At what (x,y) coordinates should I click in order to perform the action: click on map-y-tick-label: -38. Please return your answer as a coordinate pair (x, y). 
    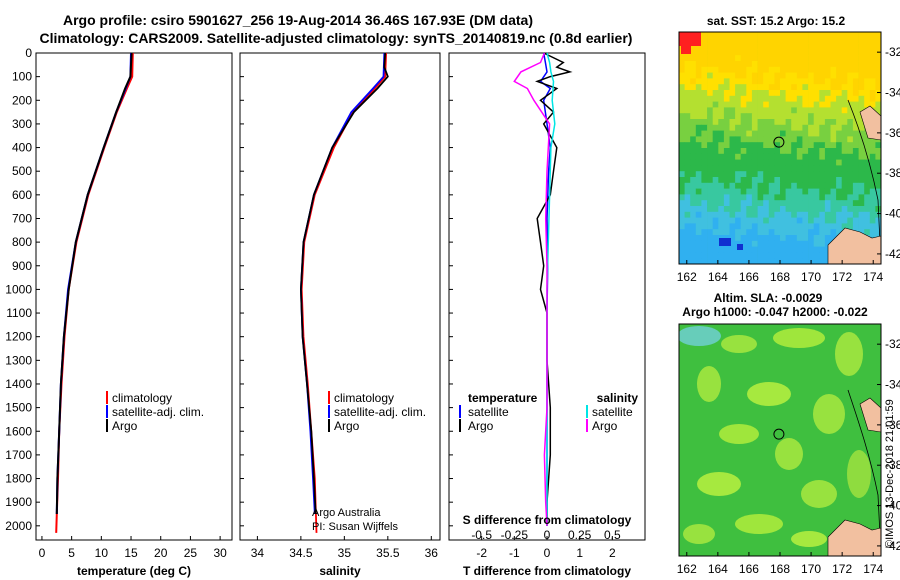
    Looking at the image, I should click on (892, 465).